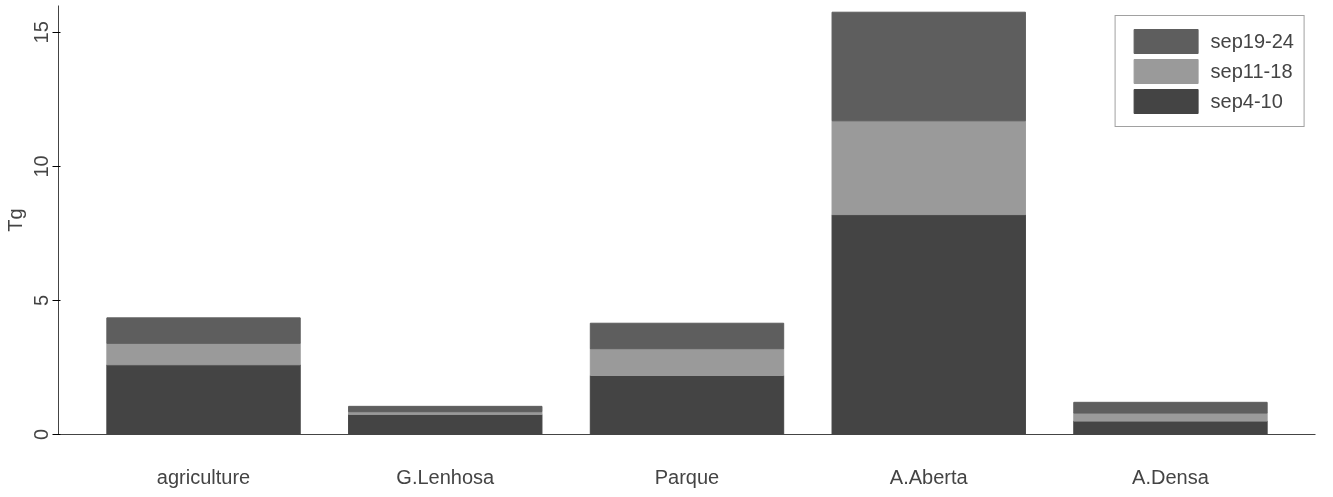  What do you see at coordinates (40, 434) in the screenshot?
I see `y-tick-label: 0` at bounding box center [40, 434].